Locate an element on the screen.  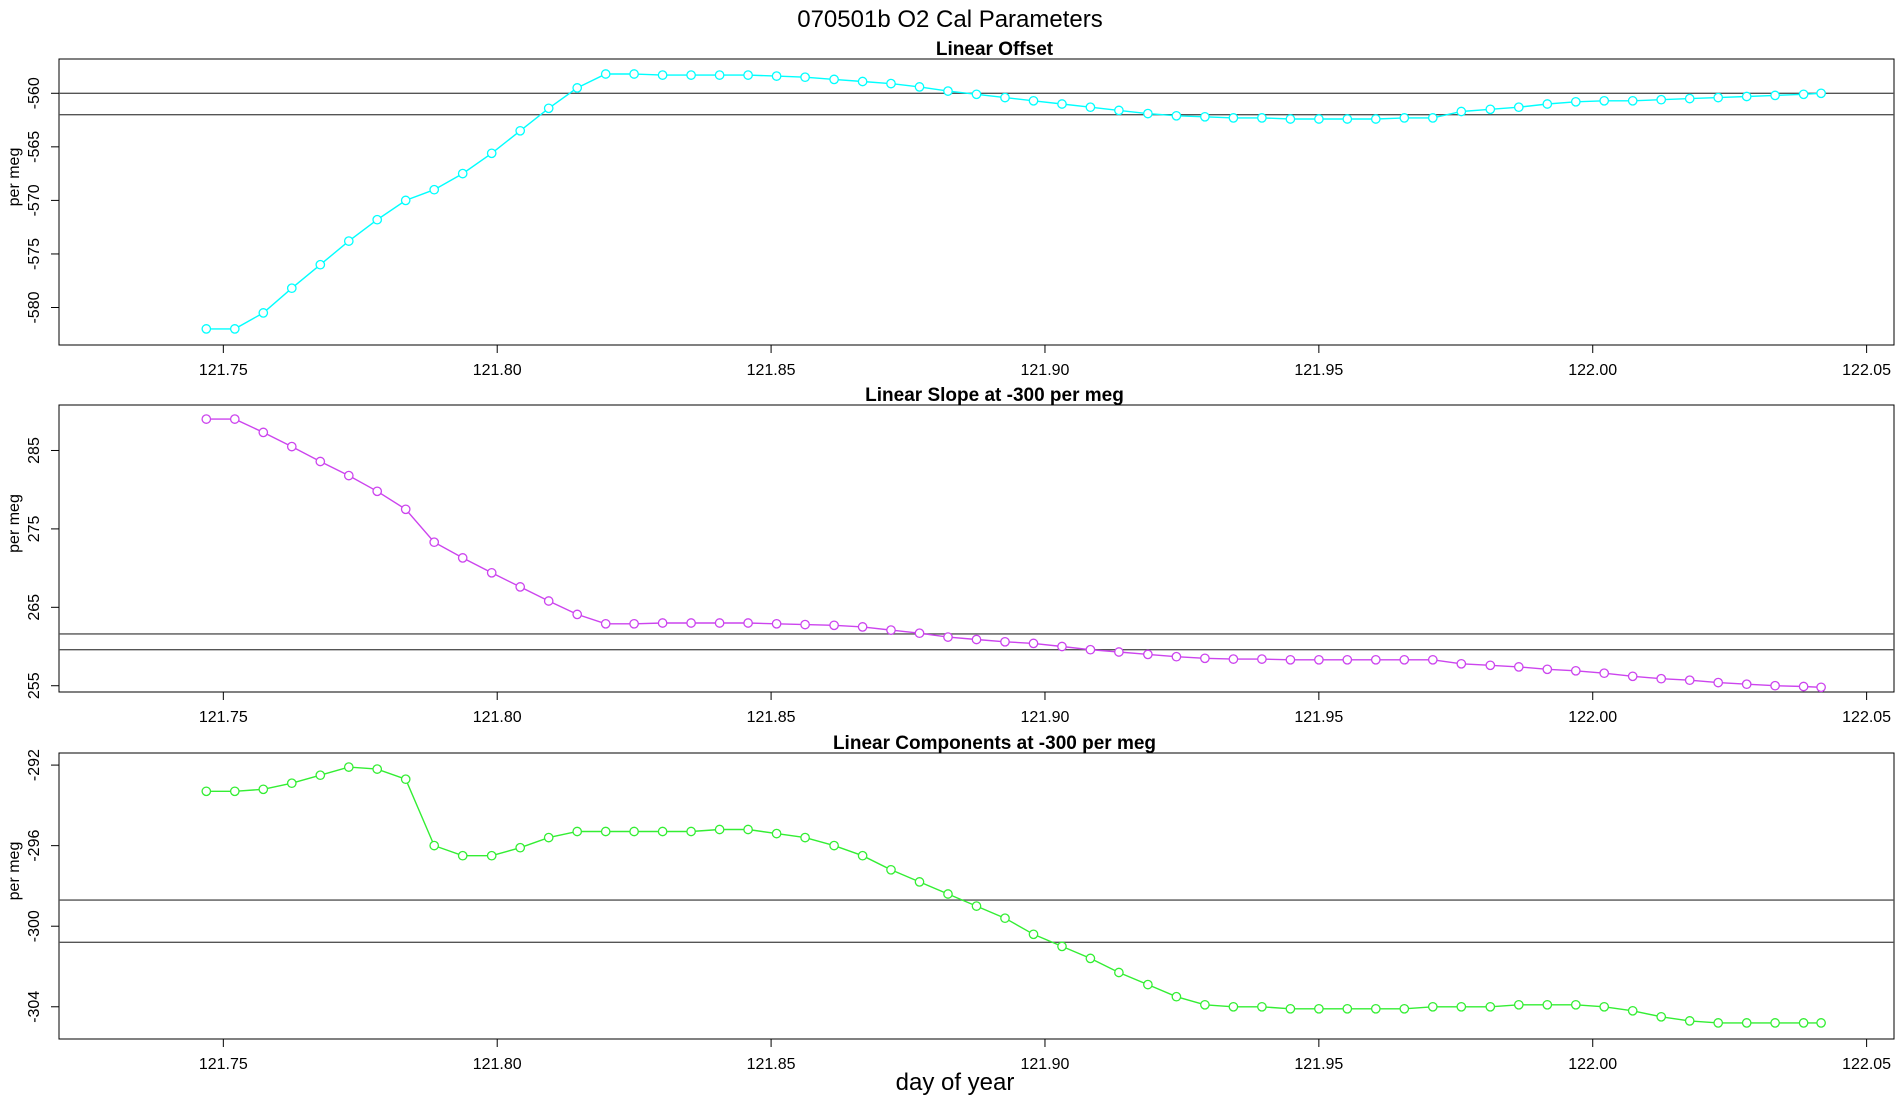
y-tick-label: -570 is located at coordinates (34, 200).